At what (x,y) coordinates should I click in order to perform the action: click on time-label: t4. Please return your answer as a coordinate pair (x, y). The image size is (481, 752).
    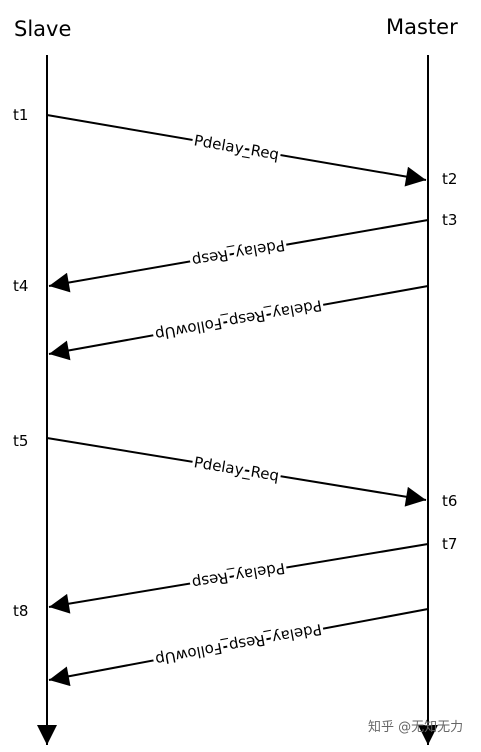
    Looking at the image, I should click on (20, 286).